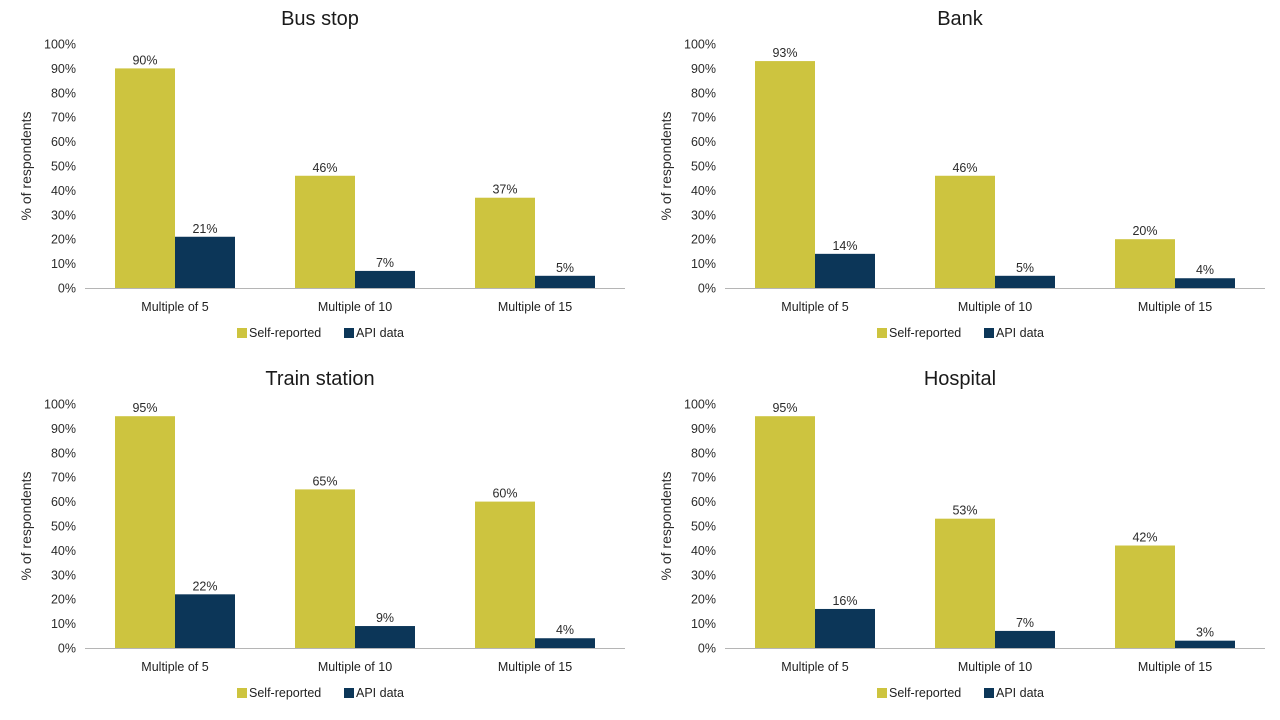 The width and height of the screenshot is (1280, 720). What do you see at coordinates (565, 268) in the screenshot?
I see `data-label-api-data-multiple-of-15: 5%` at bounding box center [565, 268].